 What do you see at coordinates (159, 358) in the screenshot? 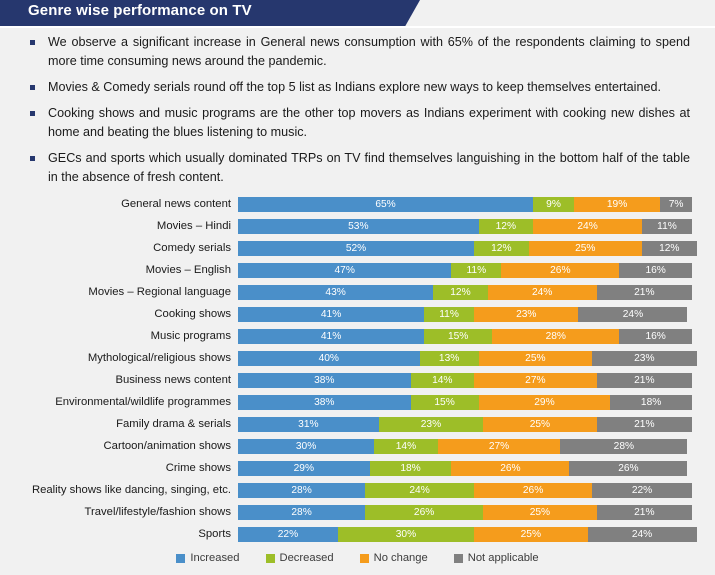
I see `category-label: Mythological/religious shows` at bounding box center [159, 358].